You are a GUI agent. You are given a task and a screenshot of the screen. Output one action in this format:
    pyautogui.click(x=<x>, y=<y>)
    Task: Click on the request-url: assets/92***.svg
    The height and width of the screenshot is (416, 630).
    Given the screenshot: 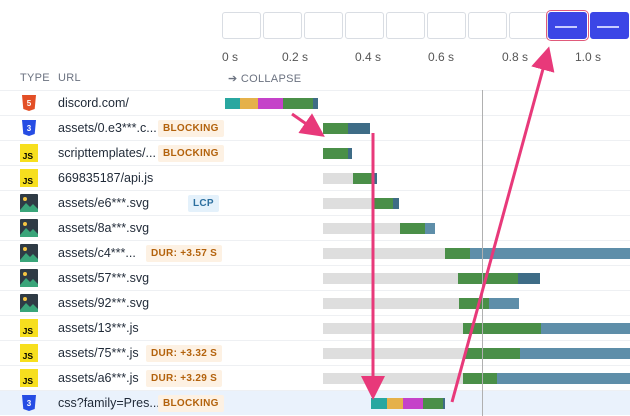 What is the action you would take?
    pyautogui.click(x=104, y=303)
    